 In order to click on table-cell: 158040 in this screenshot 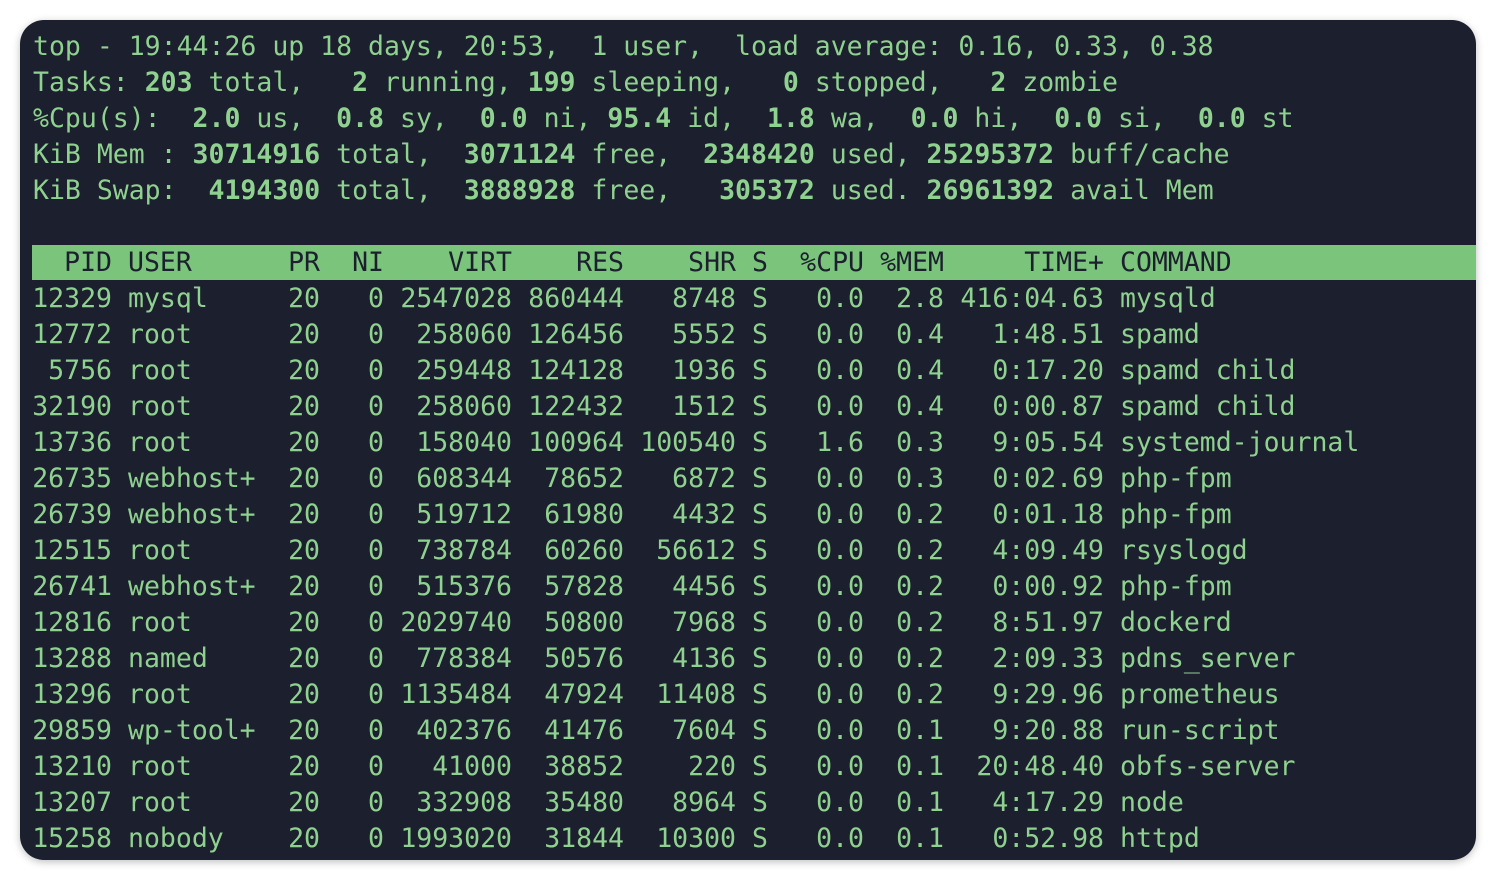, I will do `click(464, 442)`.